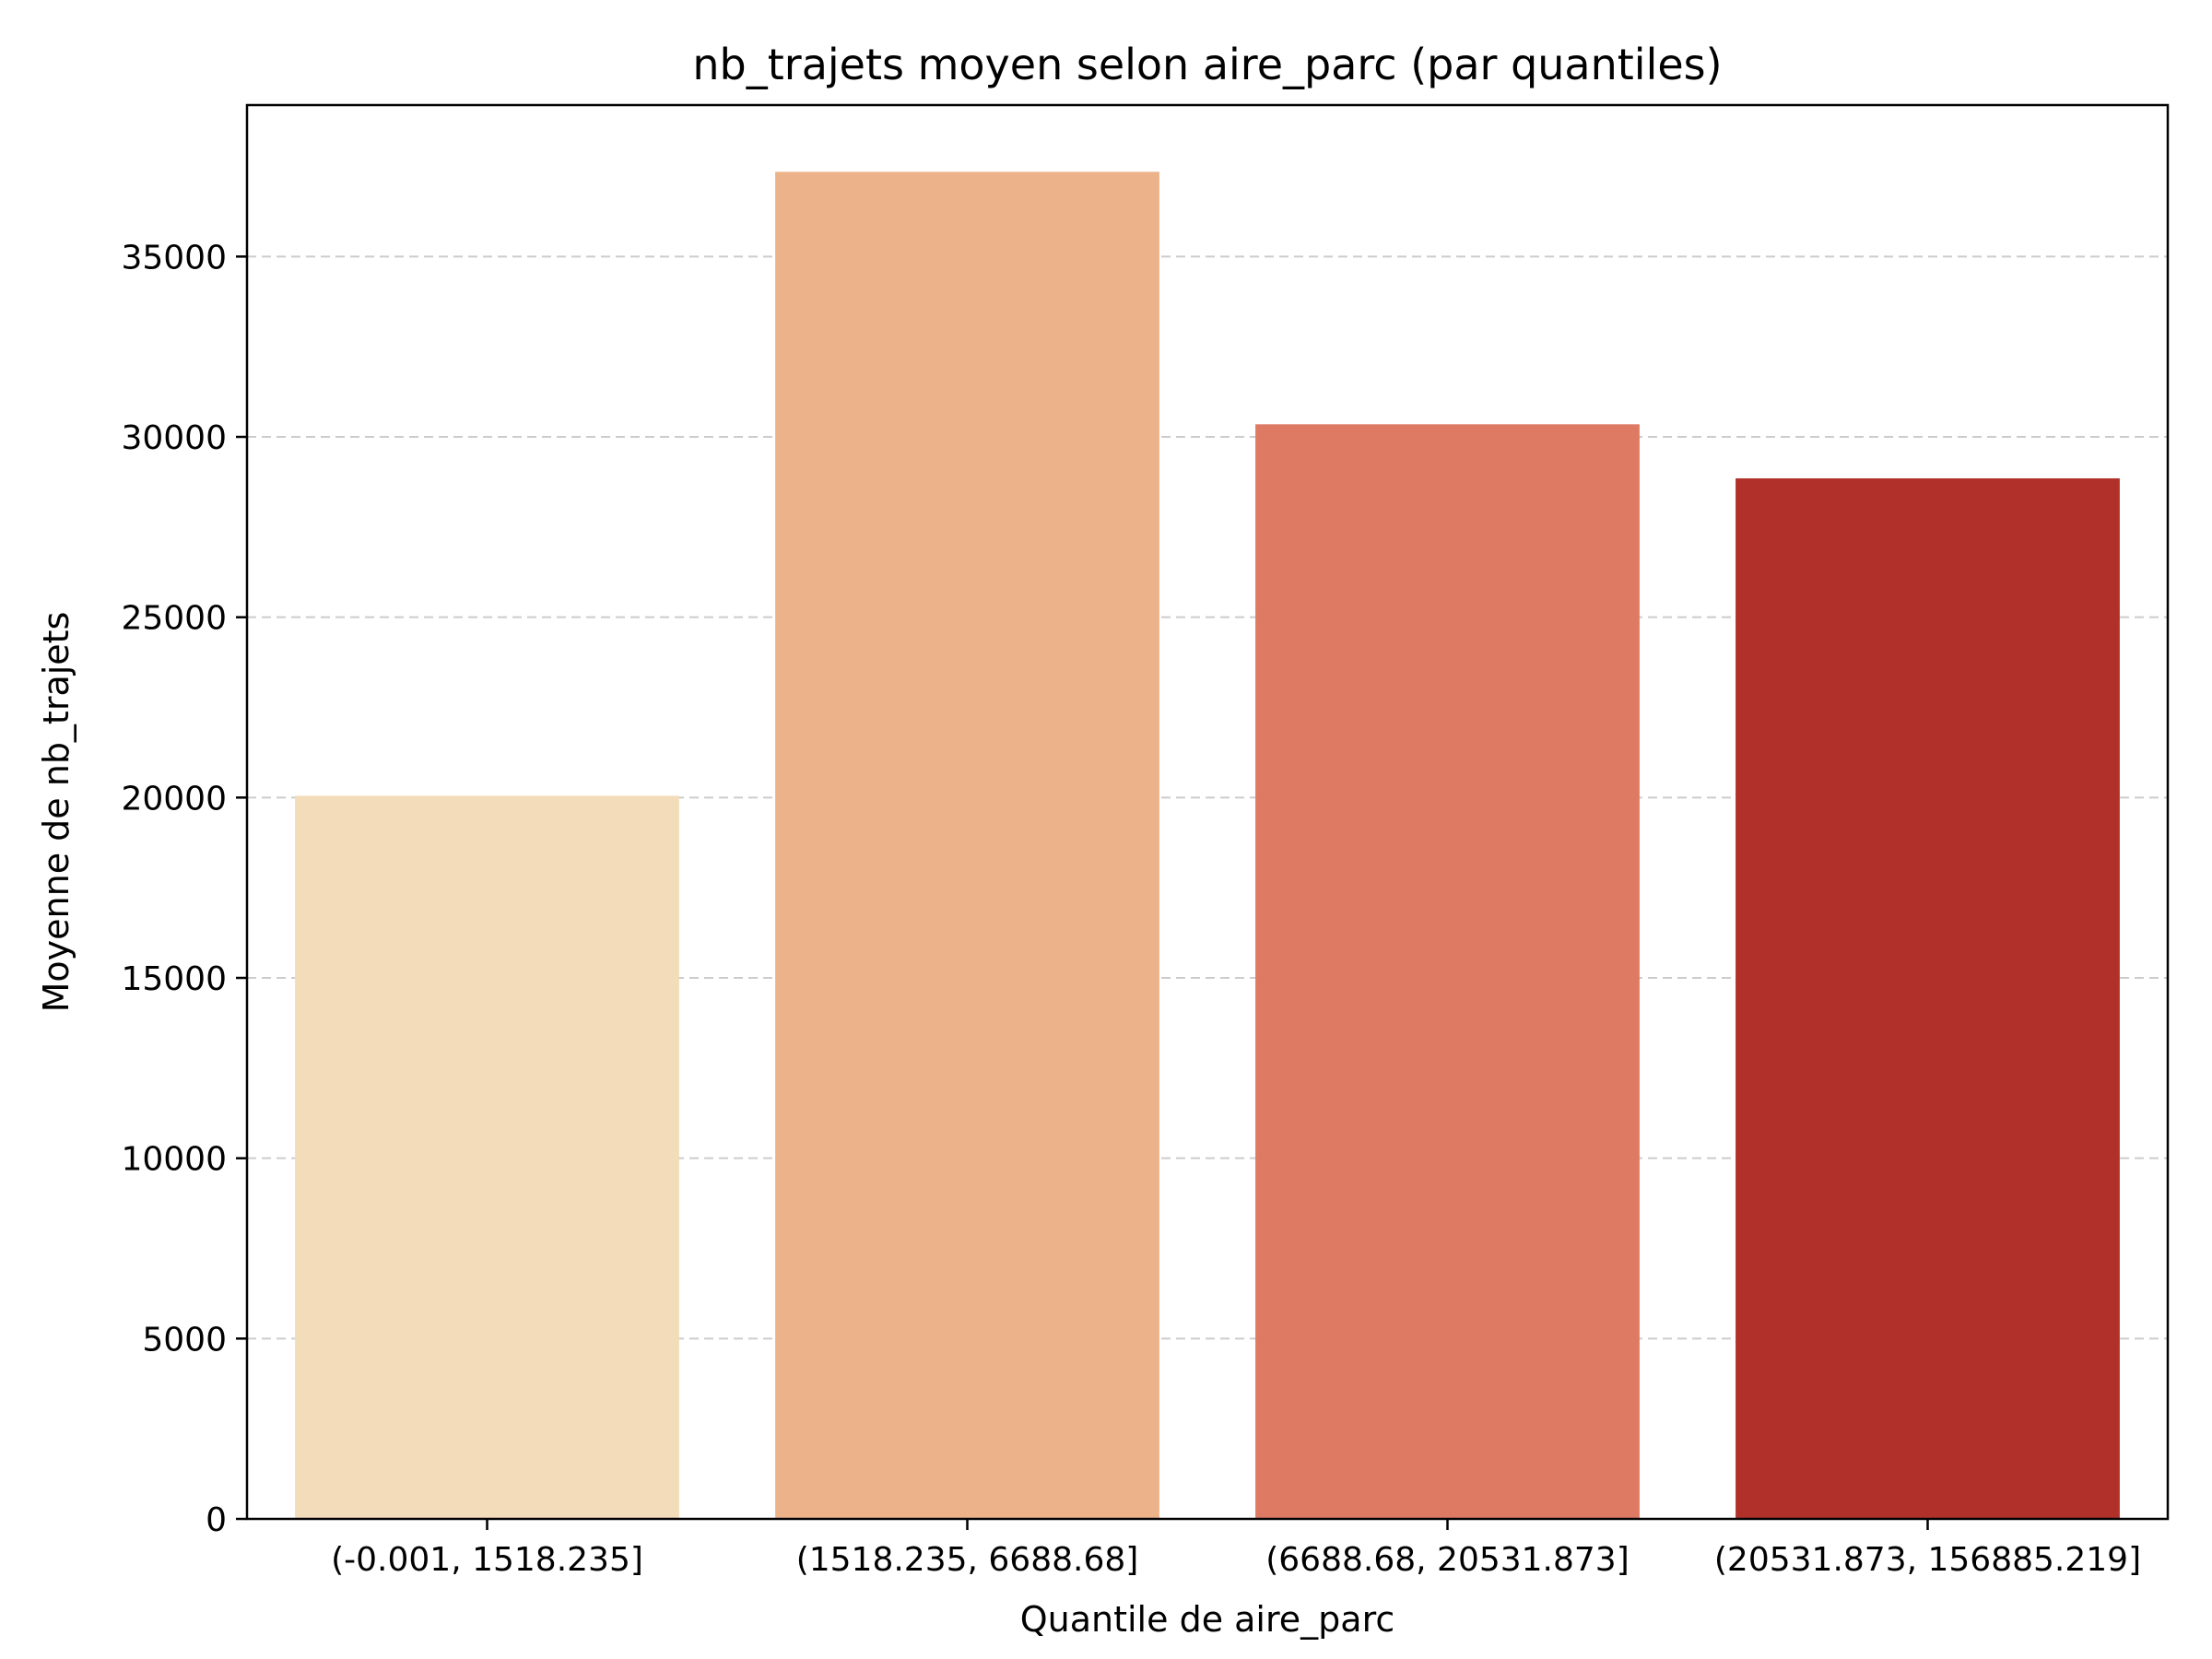 Image resolution: width=2212 pixels, height=1659 pixels. Describe the element at coordinates (174, 257) in the screenshot. I see `y-tick-label: 35000` at that location.